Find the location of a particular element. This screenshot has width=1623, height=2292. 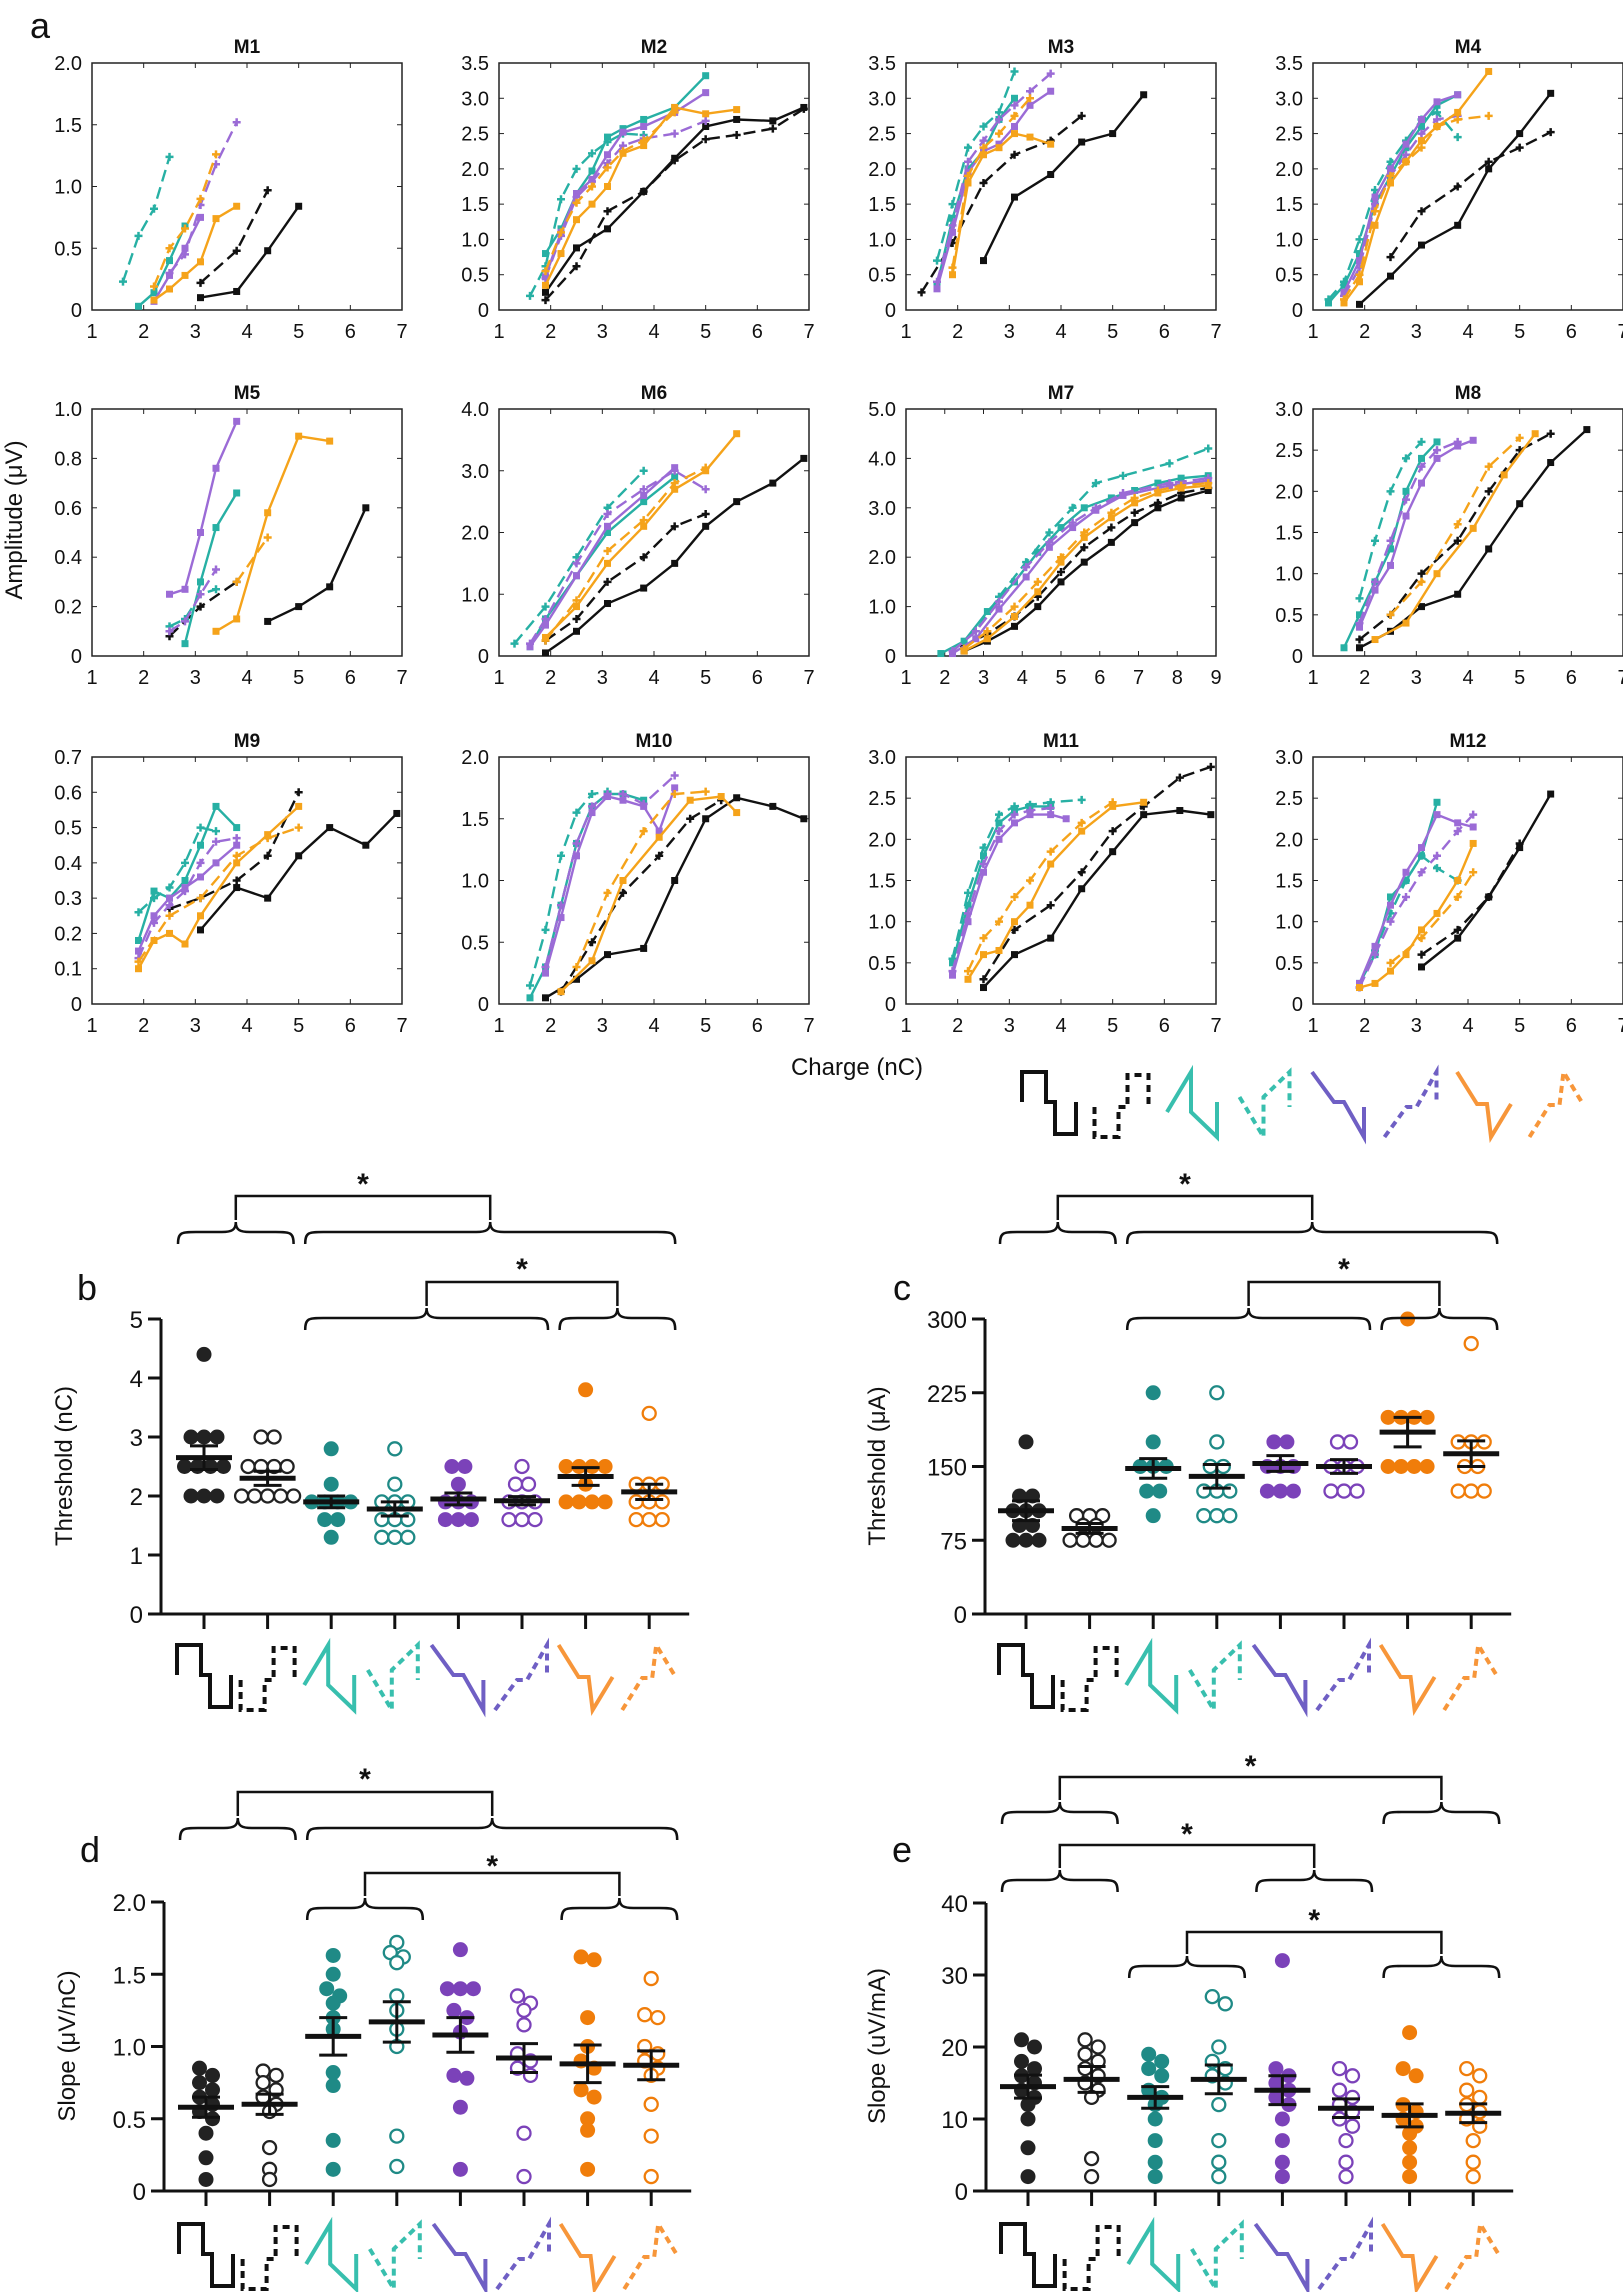

series-line-teal-solid is located at coordinates (210, 568).